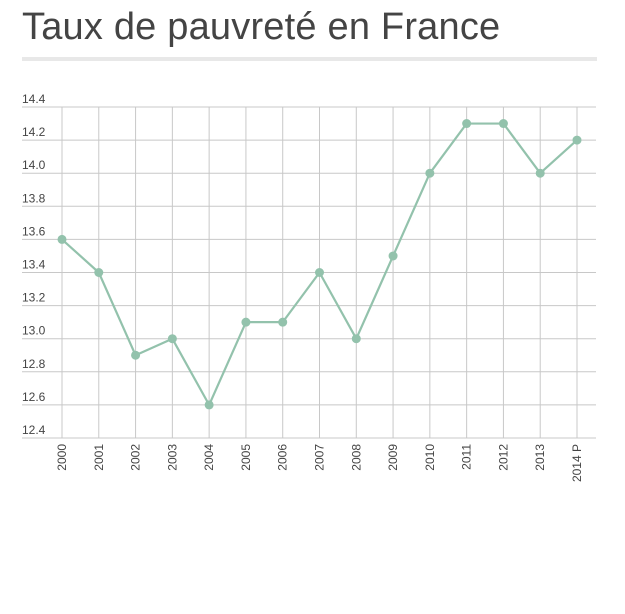  Describe the element at coordinates (577, 463) in the screenshot. I see `x-tick-label: 2014 P` at that location.